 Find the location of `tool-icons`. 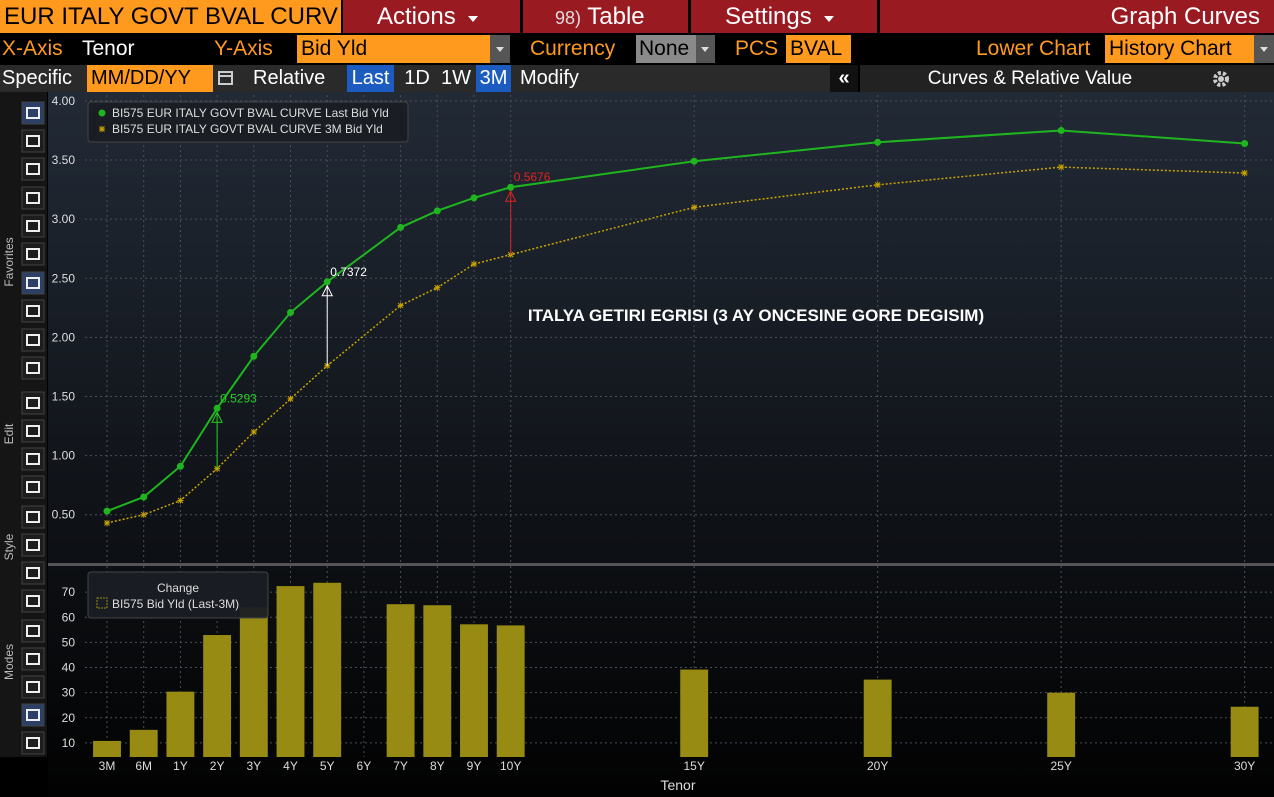

tool-icons is located at coordinates (33, 428).